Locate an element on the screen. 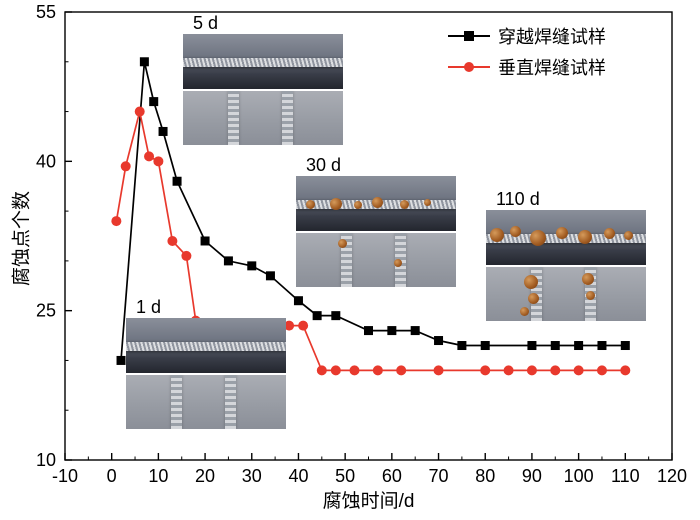  legend-circle-marker-icon is located at coordinates (469, 67).